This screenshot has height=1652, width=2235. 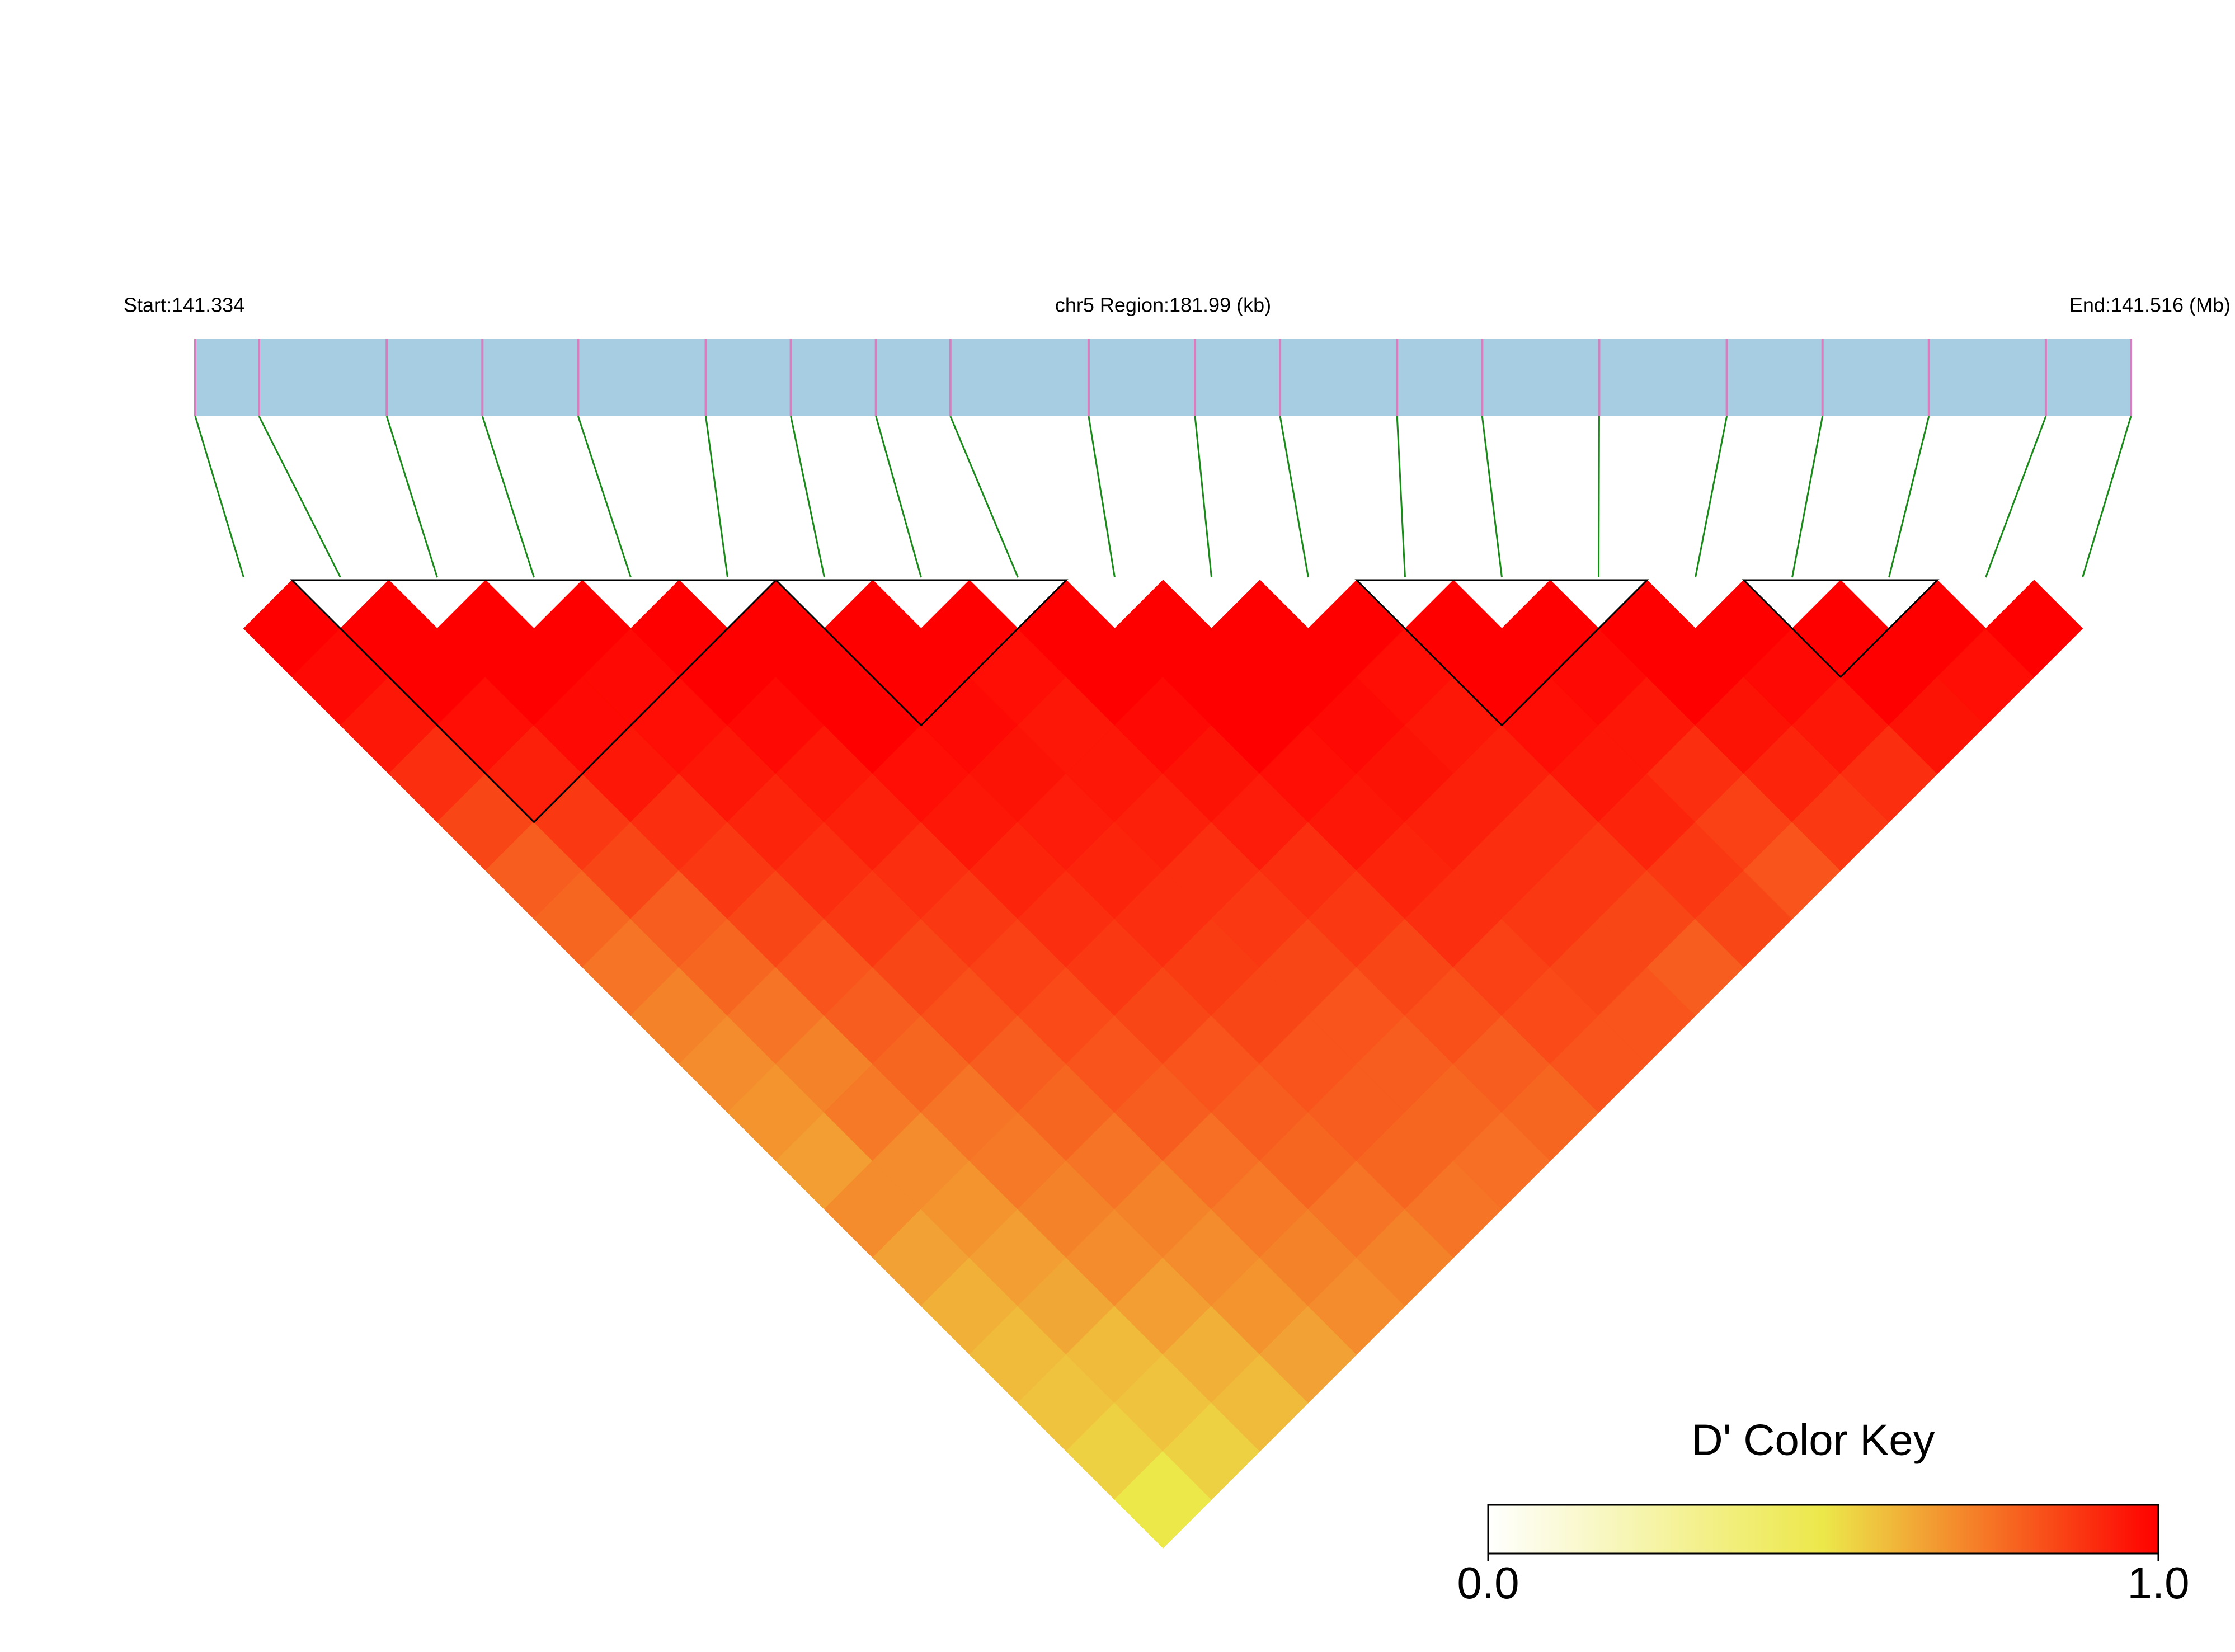 What do you see at coordinates (1823, 1529) in the screenshot?
I see `color-key` at bounding box center [1823, 1529].